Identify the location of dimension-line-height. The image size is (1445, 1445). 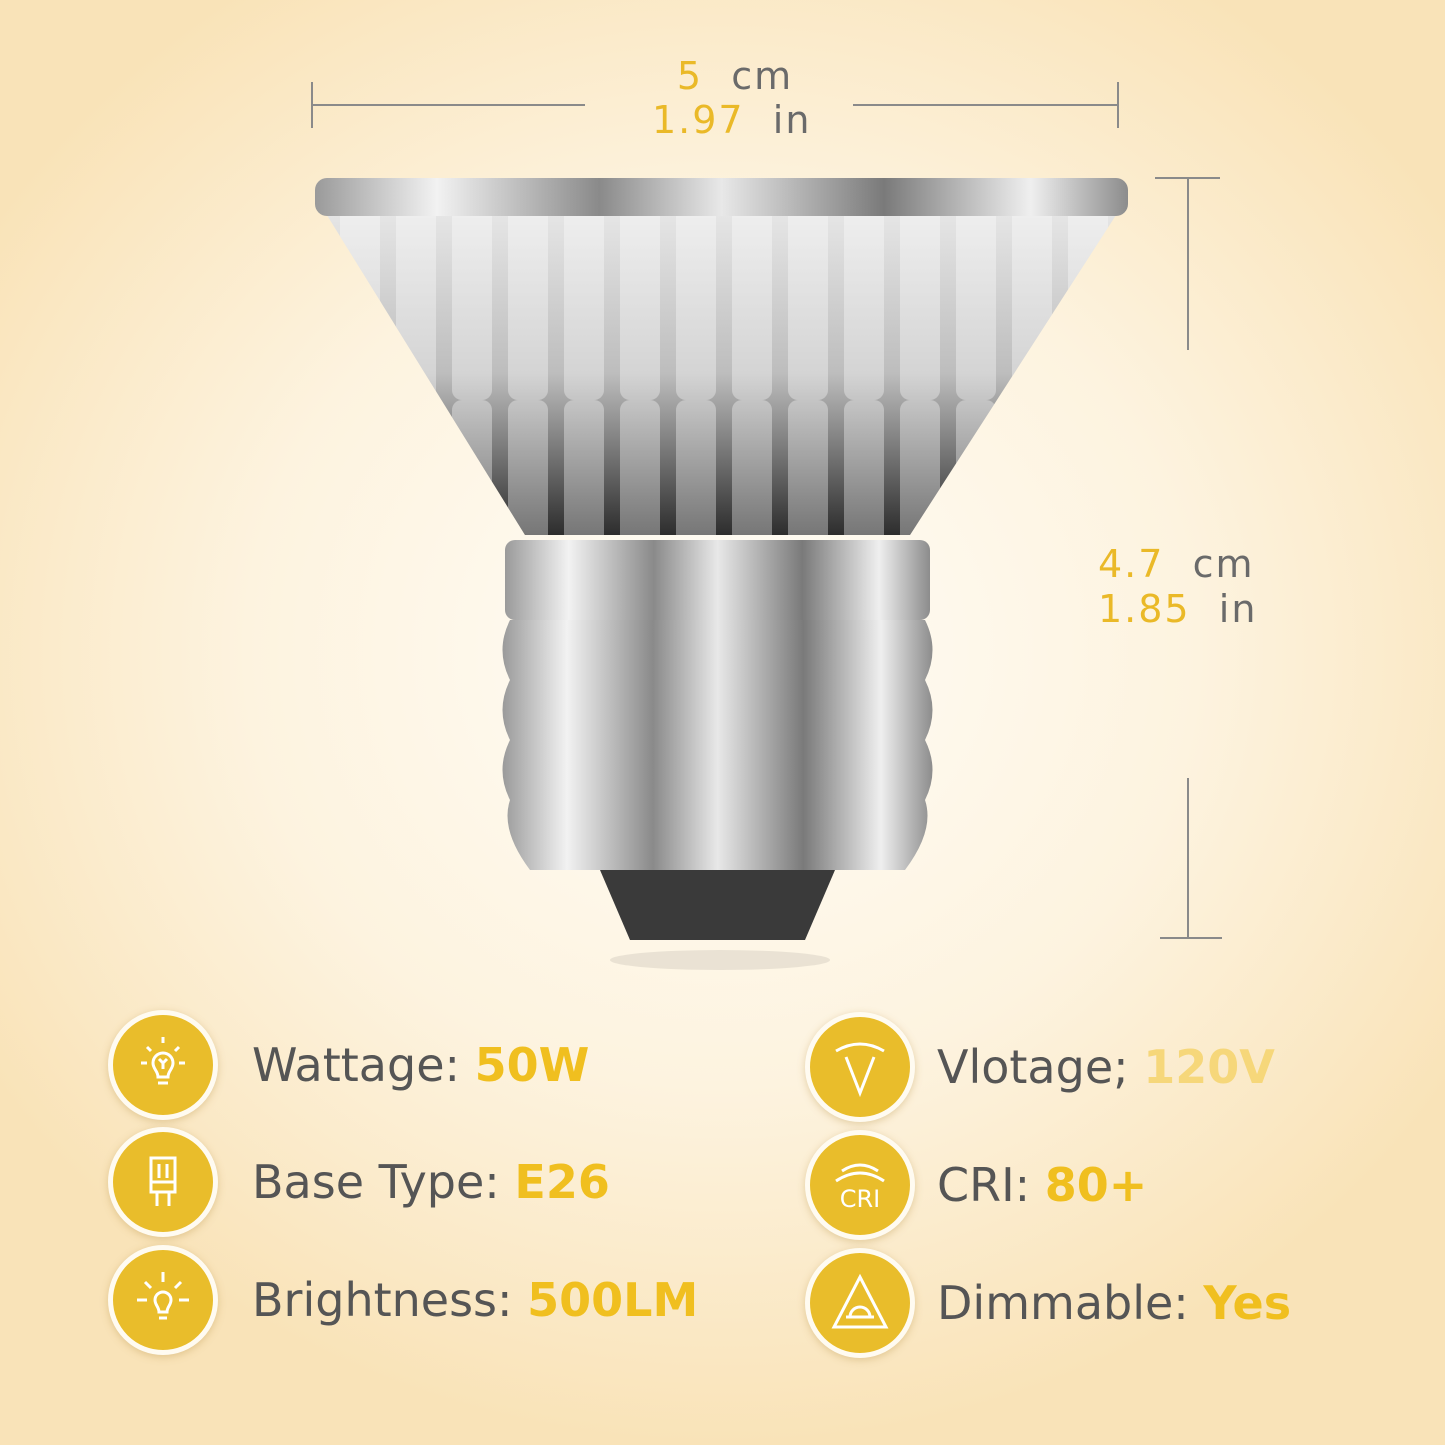
(1188, 558).